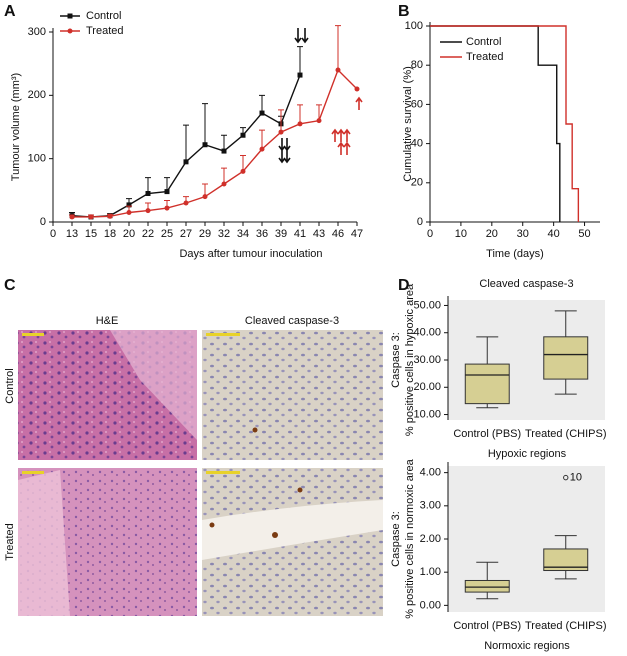 This screenshot has width=627, height=656. What do you see at coordinates (576, 478) in the screenshot?
I see `outlier-label: 10` at bounding box center [576, 478].